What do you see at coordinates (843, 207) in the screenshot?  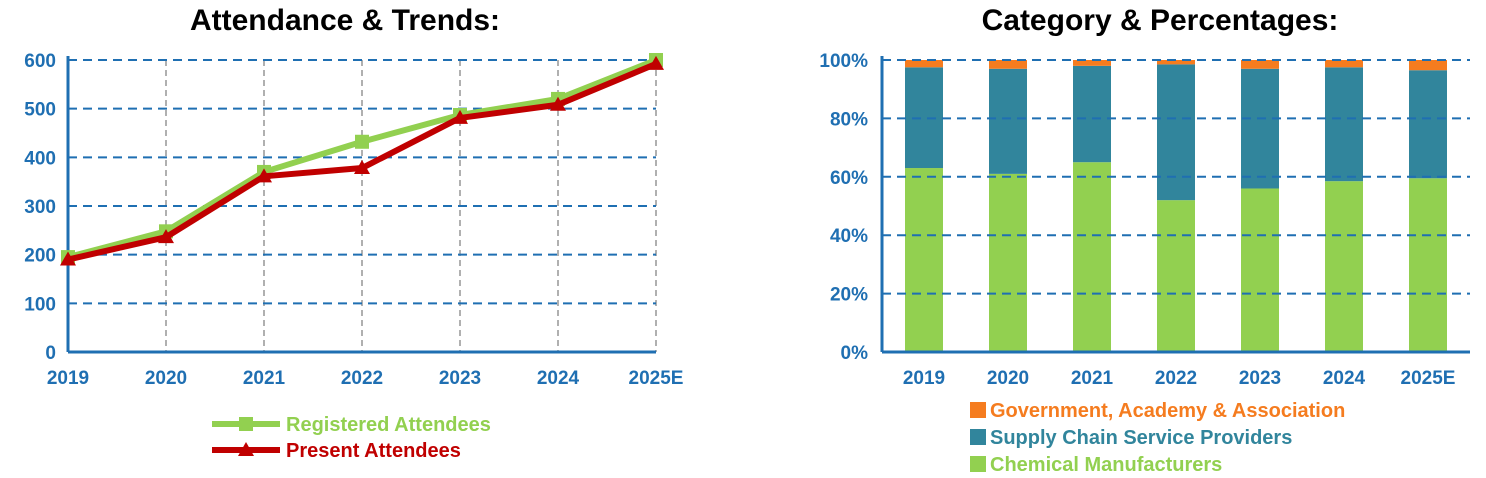 I see `bar-chart-y-tick-labels: 0% 20% 40% 60% 80% 100%` at bounding box center [843, 207].